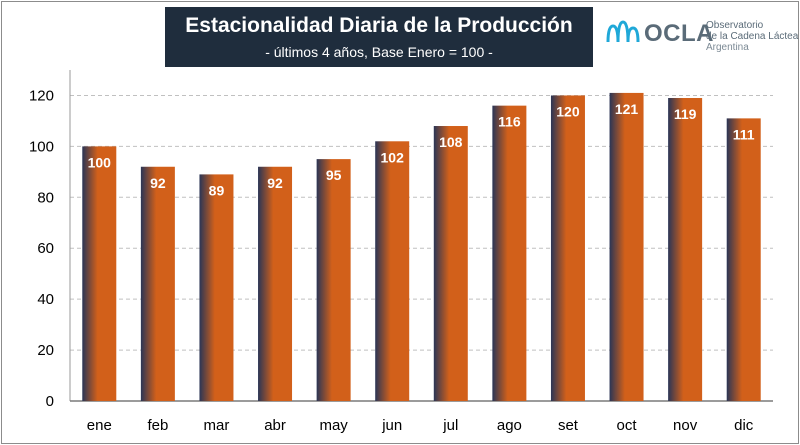 This screenshot has height=445, width=800. What do you see at coordinates (450, 263) in the screenshot?
I see `bar-jul` at bounding box center [450, 263].